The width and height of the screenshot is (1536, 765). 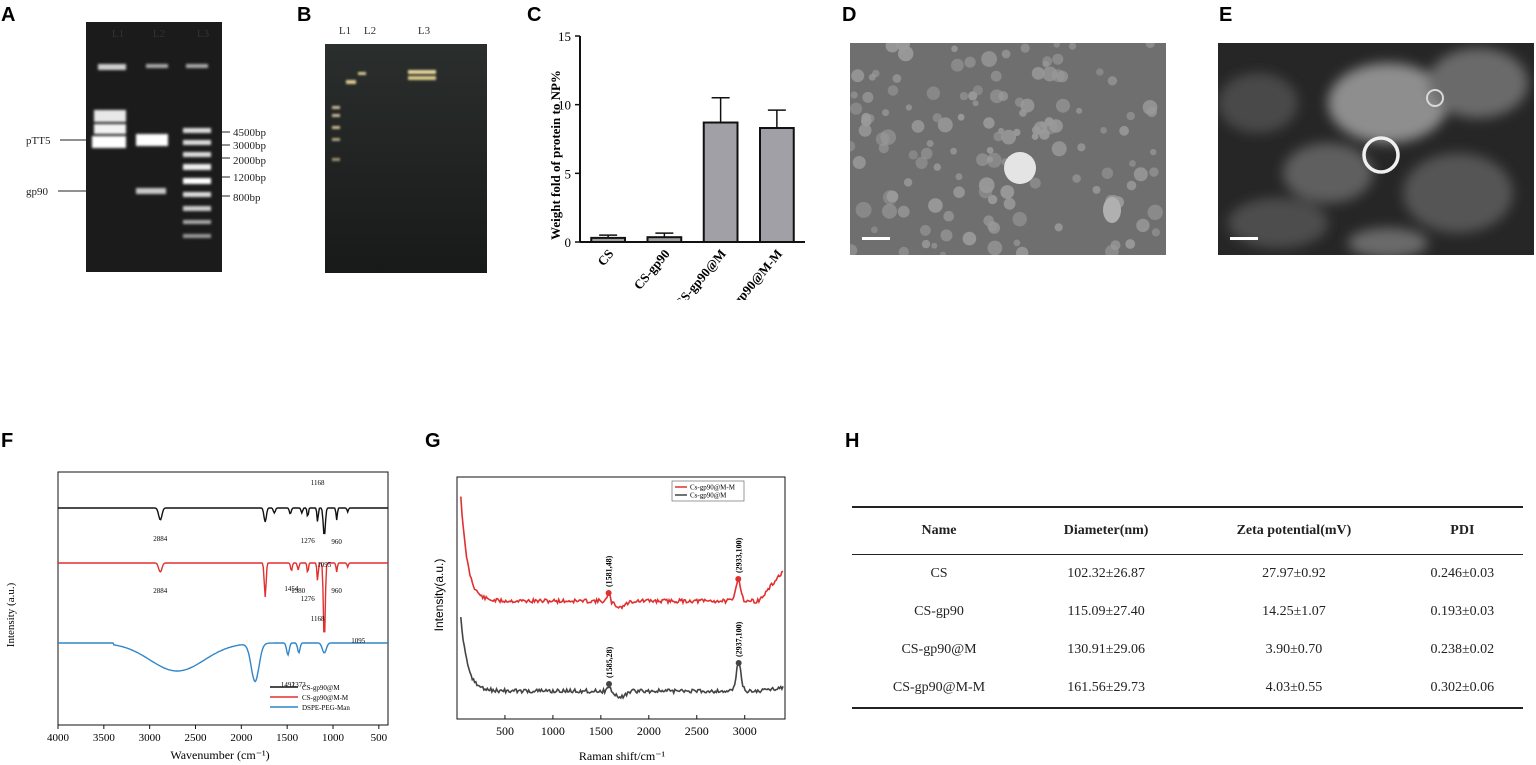 I want to click on table-cell: 27.97±0.92, so click(x=1294, y=573).